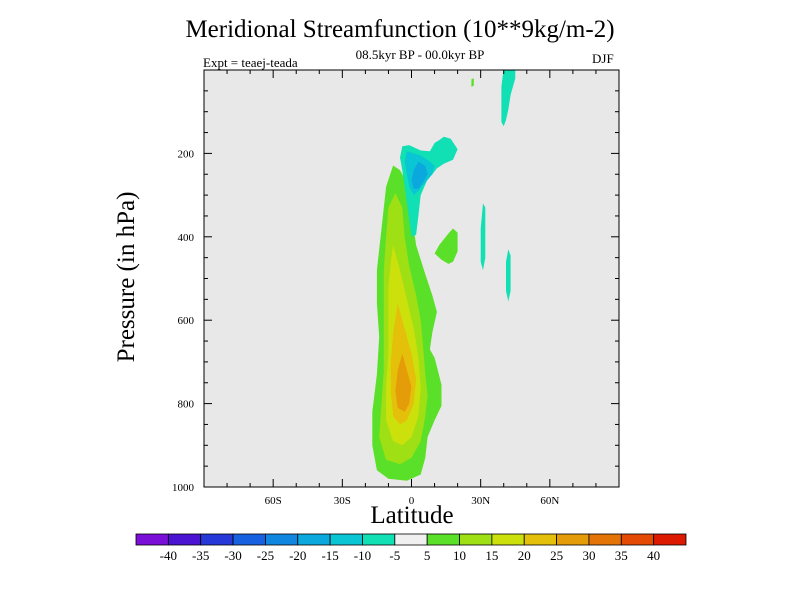  I want to click on colorbar-label: 35, so click(621, 555).